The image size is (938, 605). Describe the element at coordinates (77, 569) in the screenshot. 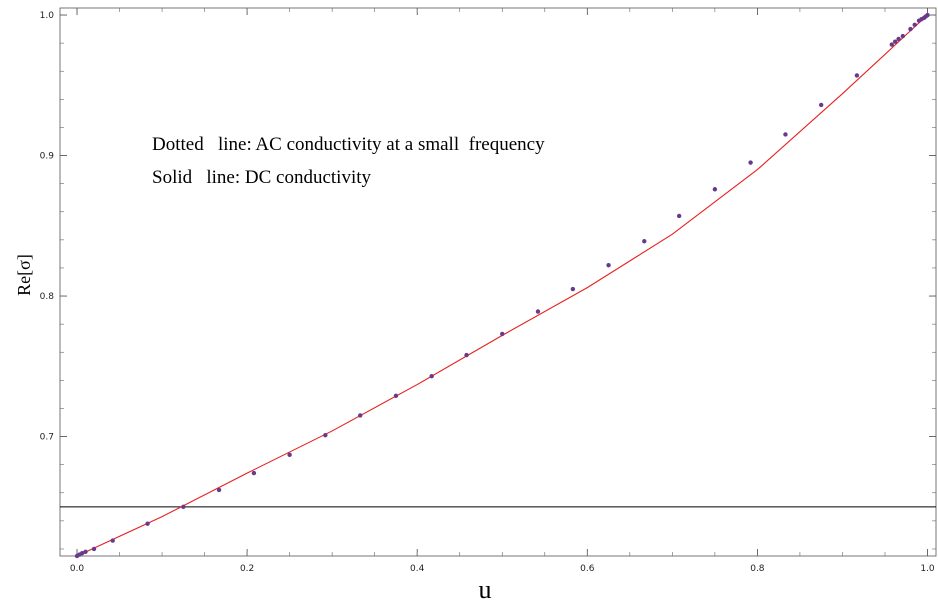

I see `x-tick-label: 0.0` at that location.